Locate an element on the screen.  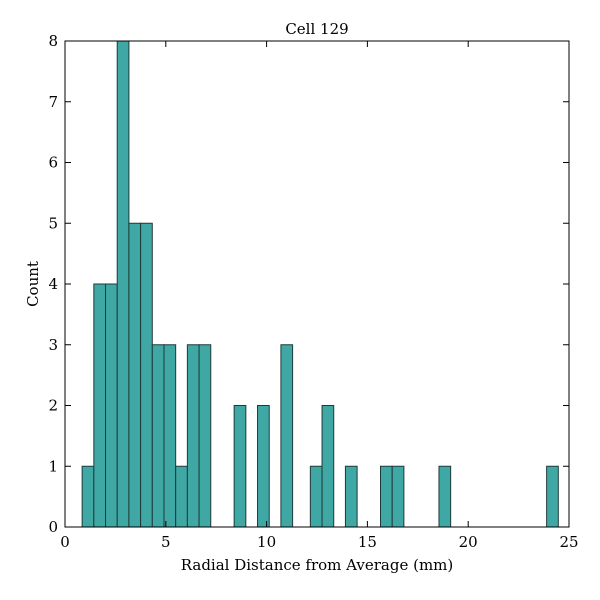
y-tick-label-3: 3 is located at coordinates (53, 345).